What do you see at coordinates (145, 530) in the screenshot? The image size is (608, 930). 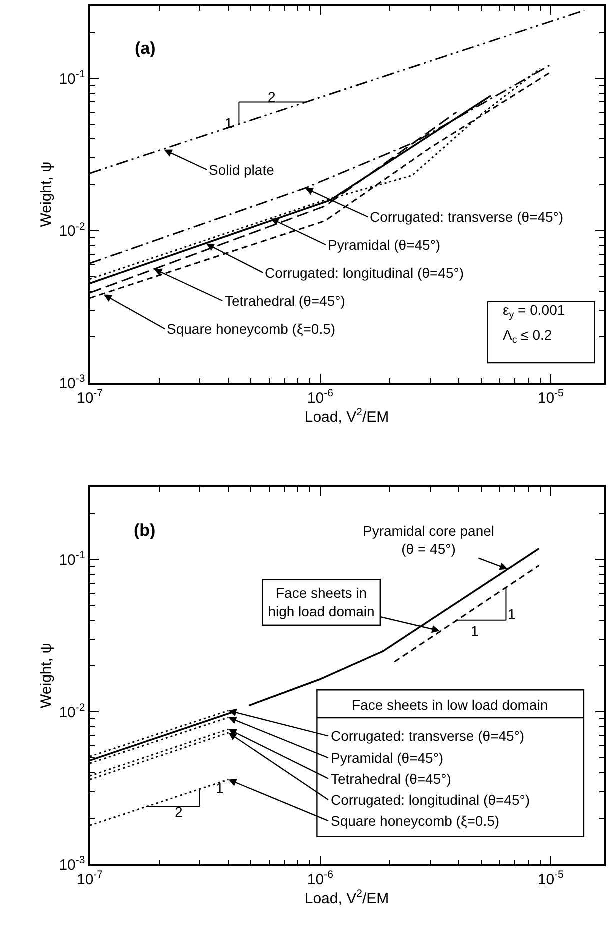 I see `text: (b)` at bounding box center [145, 530].